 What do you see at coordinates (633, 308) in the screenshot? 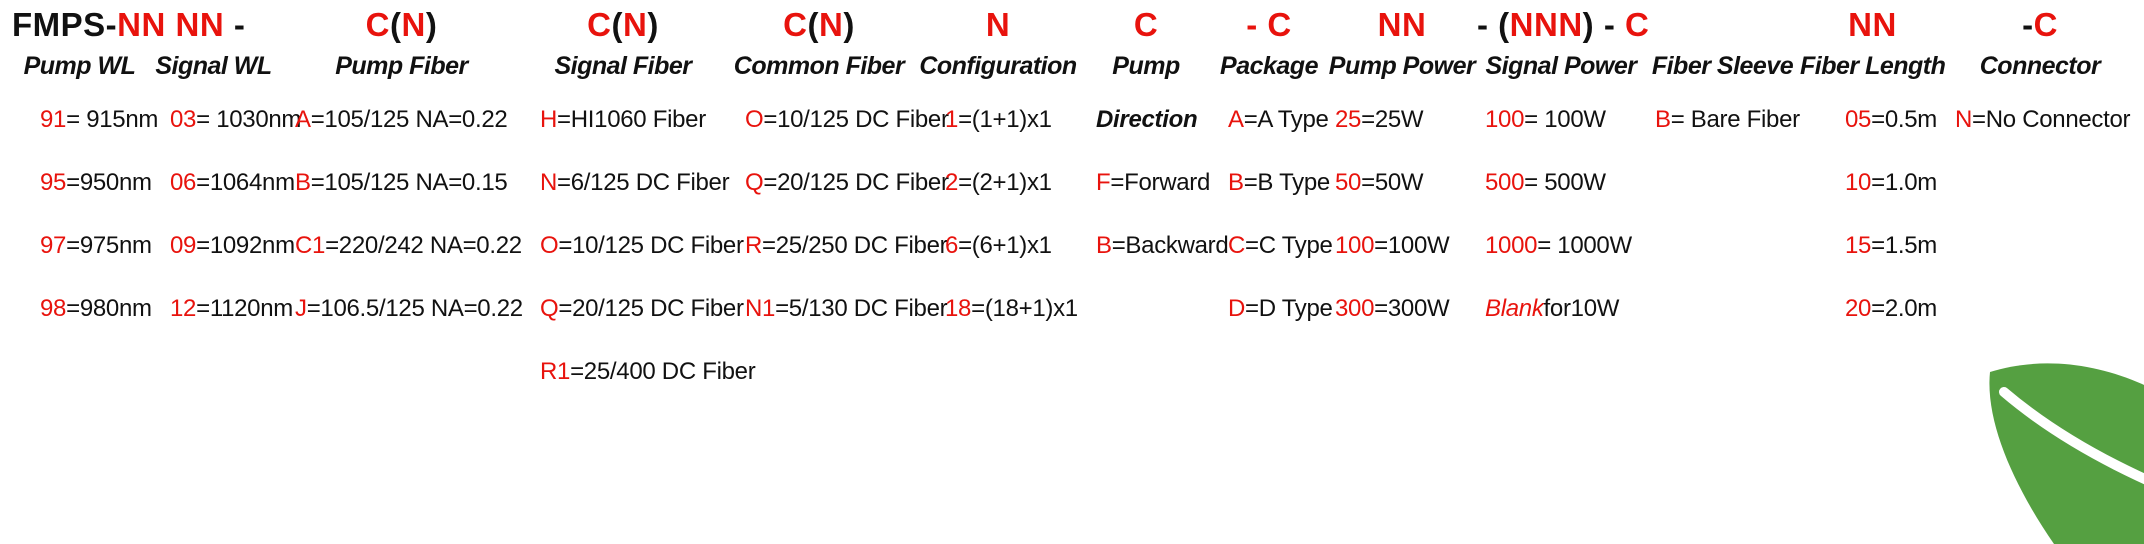
I see `code-entry: Q =20/125 DC Fiber` at bounding box center [633, 308].